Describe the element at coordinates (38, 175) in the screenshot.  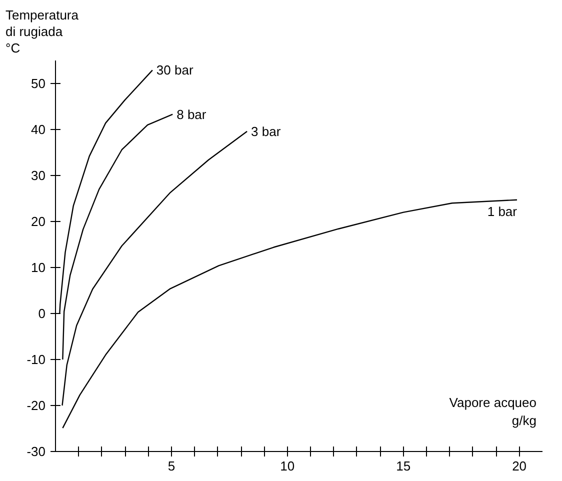
I see `y-tick-label: 30` at that location.